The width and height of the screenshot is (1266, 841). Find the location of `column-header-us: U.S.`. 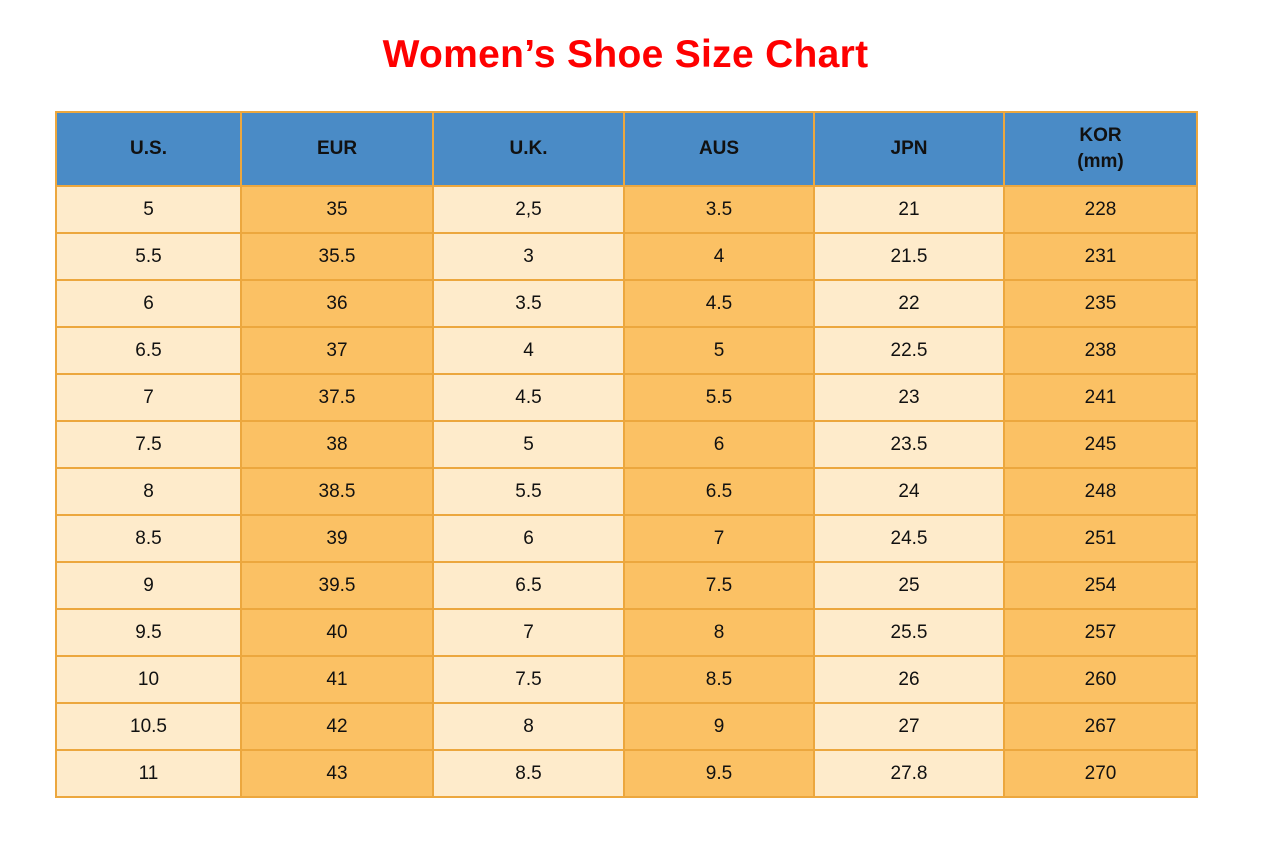

column-header-us: U.S. is located at coordinates (148, 149).